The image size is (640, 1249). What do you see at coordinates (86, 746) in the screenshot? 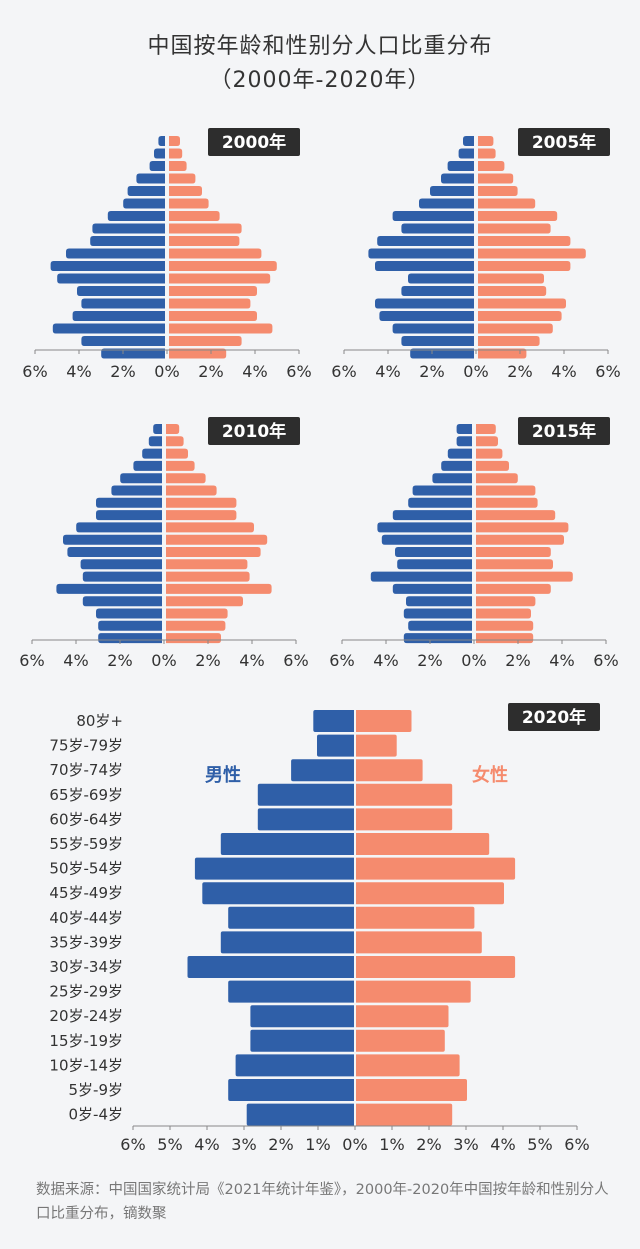
I see `age-group-label: 75岁-79岁` at bounding box center [86, 746].